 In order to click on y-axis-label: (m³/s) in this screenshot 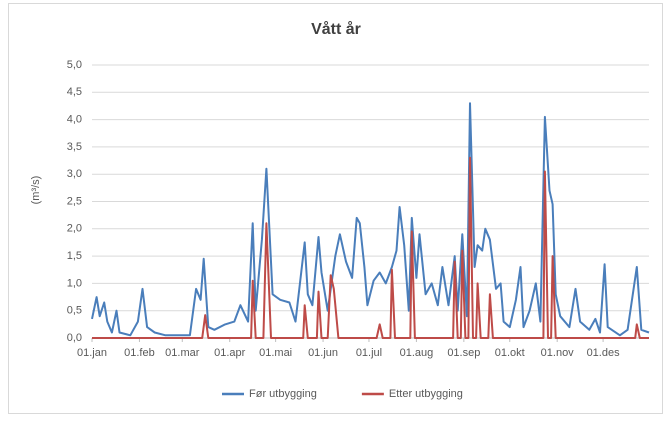, I will do `click(36, 190)`.